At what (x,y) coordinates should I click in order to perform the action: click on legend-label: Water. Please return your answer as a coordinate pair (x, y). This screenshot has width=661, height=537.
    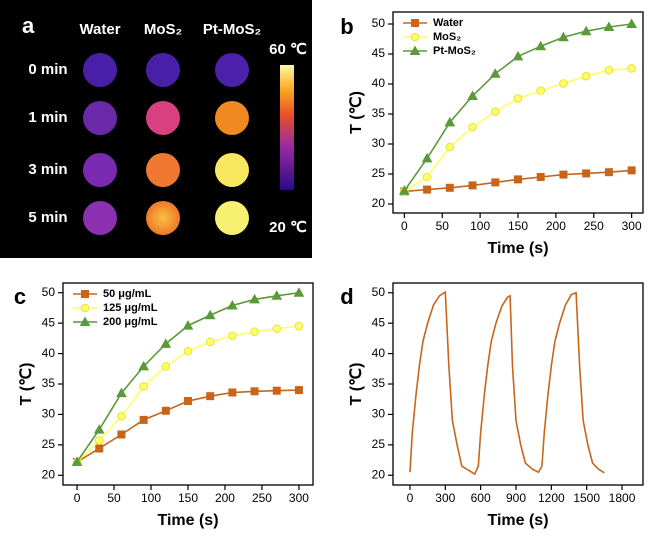
    Looking at the image, I should click on (448, 23).